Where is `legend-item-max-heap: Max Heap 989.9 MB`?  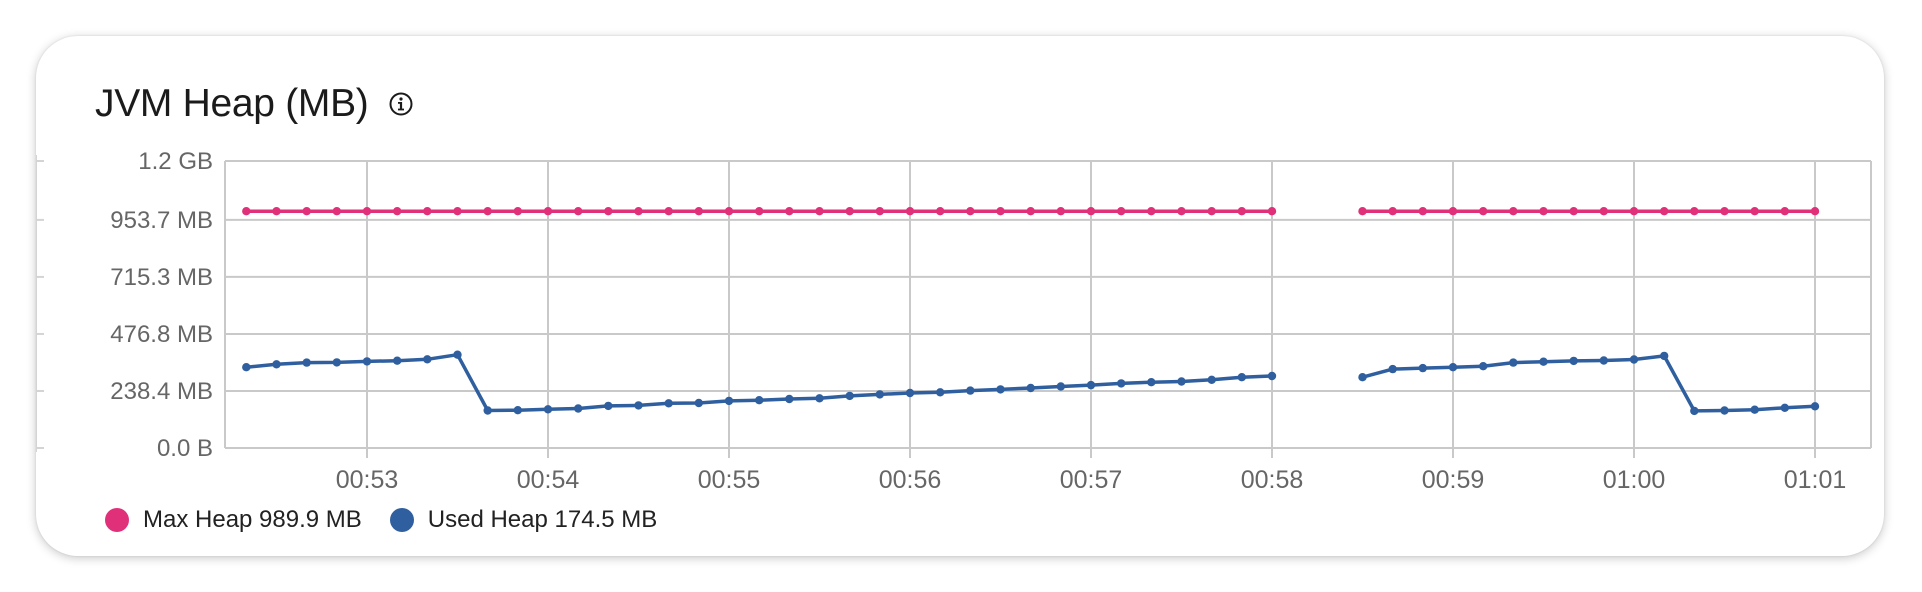 legend-item-max-heap: Max Heap 989.9 MB is located at coordinates (233, 520).